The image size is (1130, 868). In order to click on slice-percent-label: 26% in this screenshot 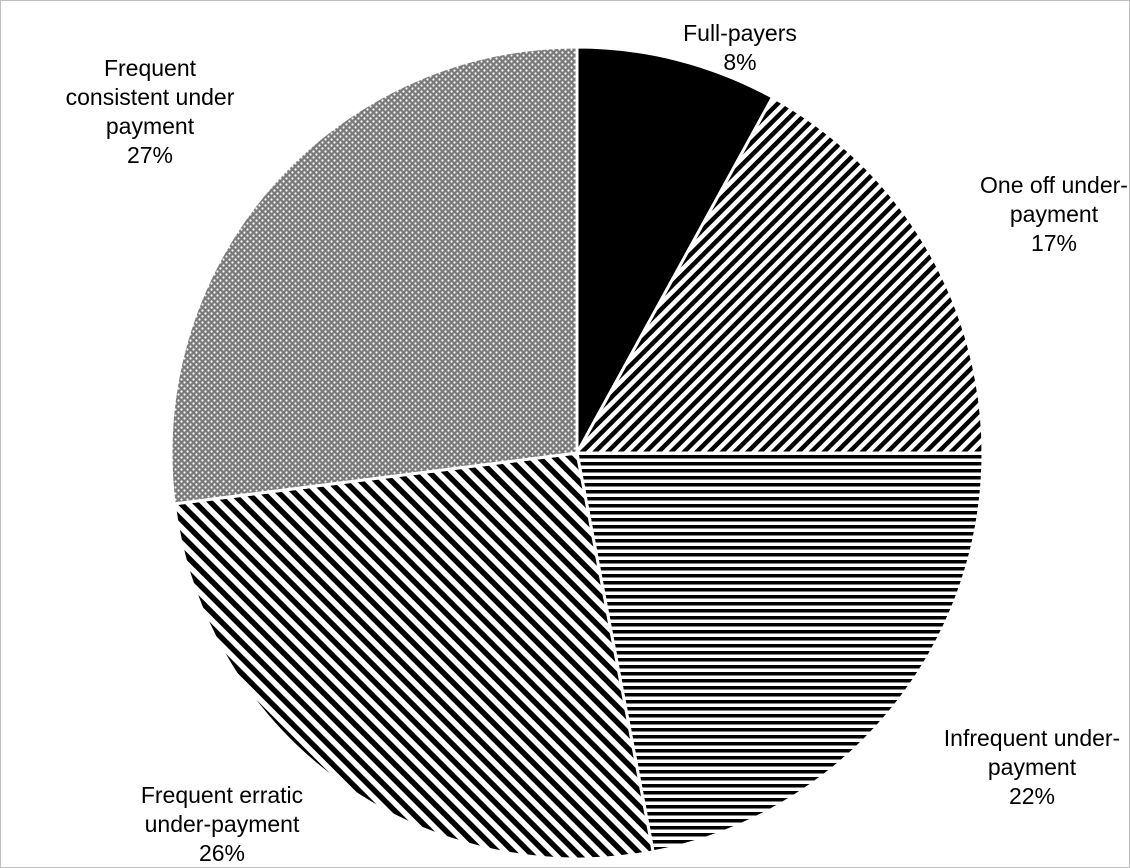, I will do `click(222, 853)`.